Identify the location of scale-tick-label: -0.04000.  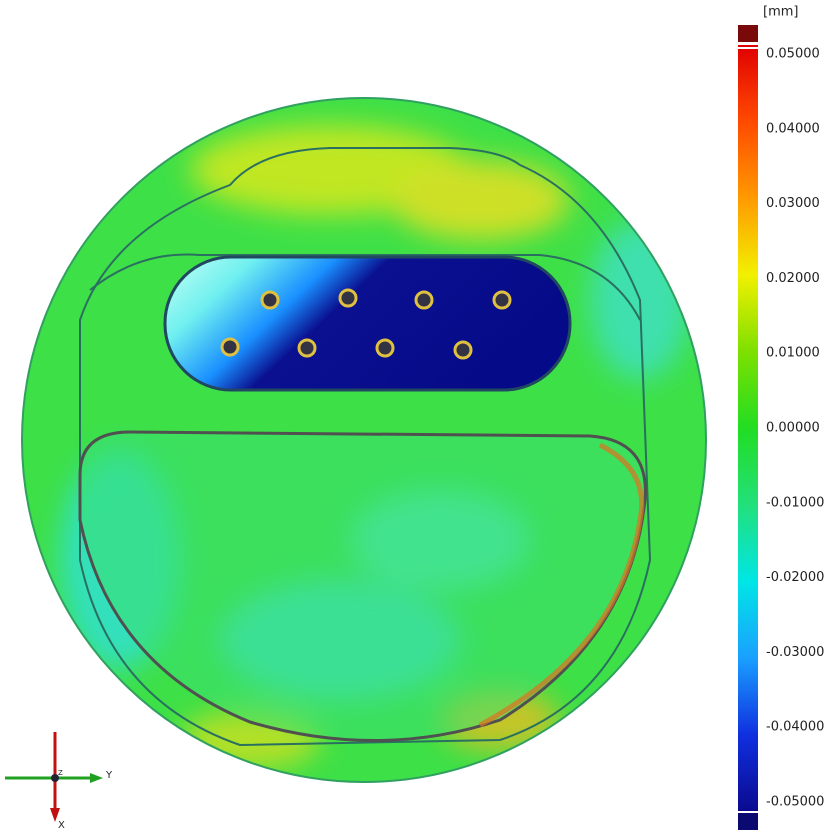
(795, 727).